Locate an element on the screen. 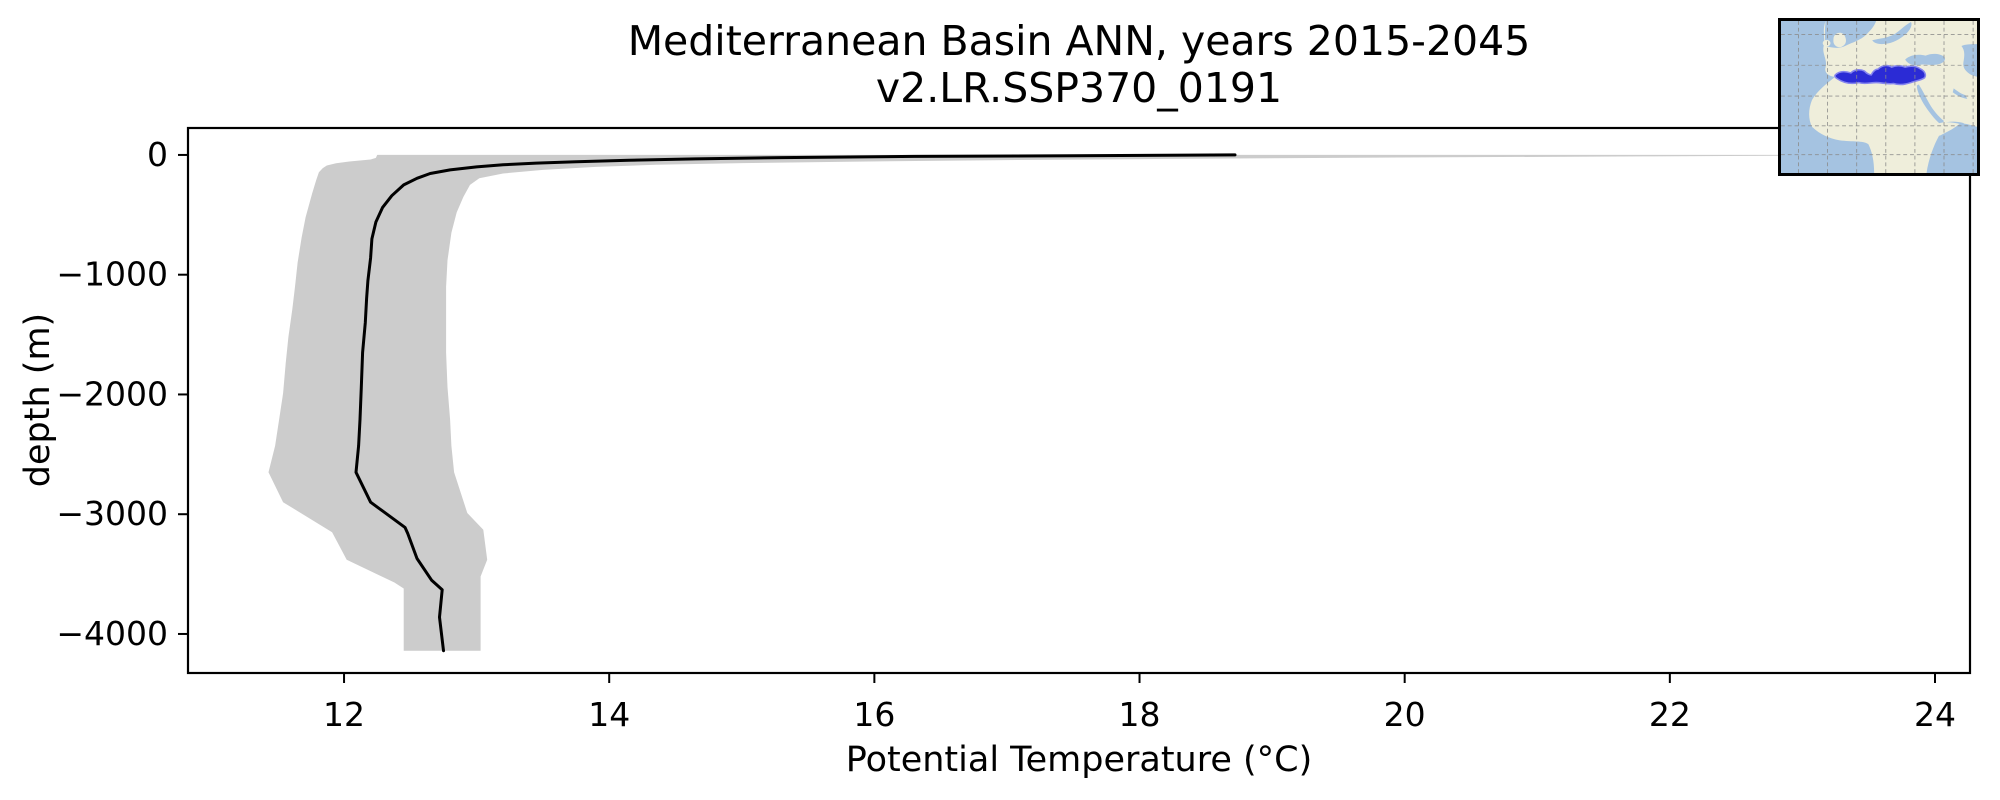 The height and width of the screenshot is (800, 2000). map-atlantic-ocean is located at coordinates (1828, 97).